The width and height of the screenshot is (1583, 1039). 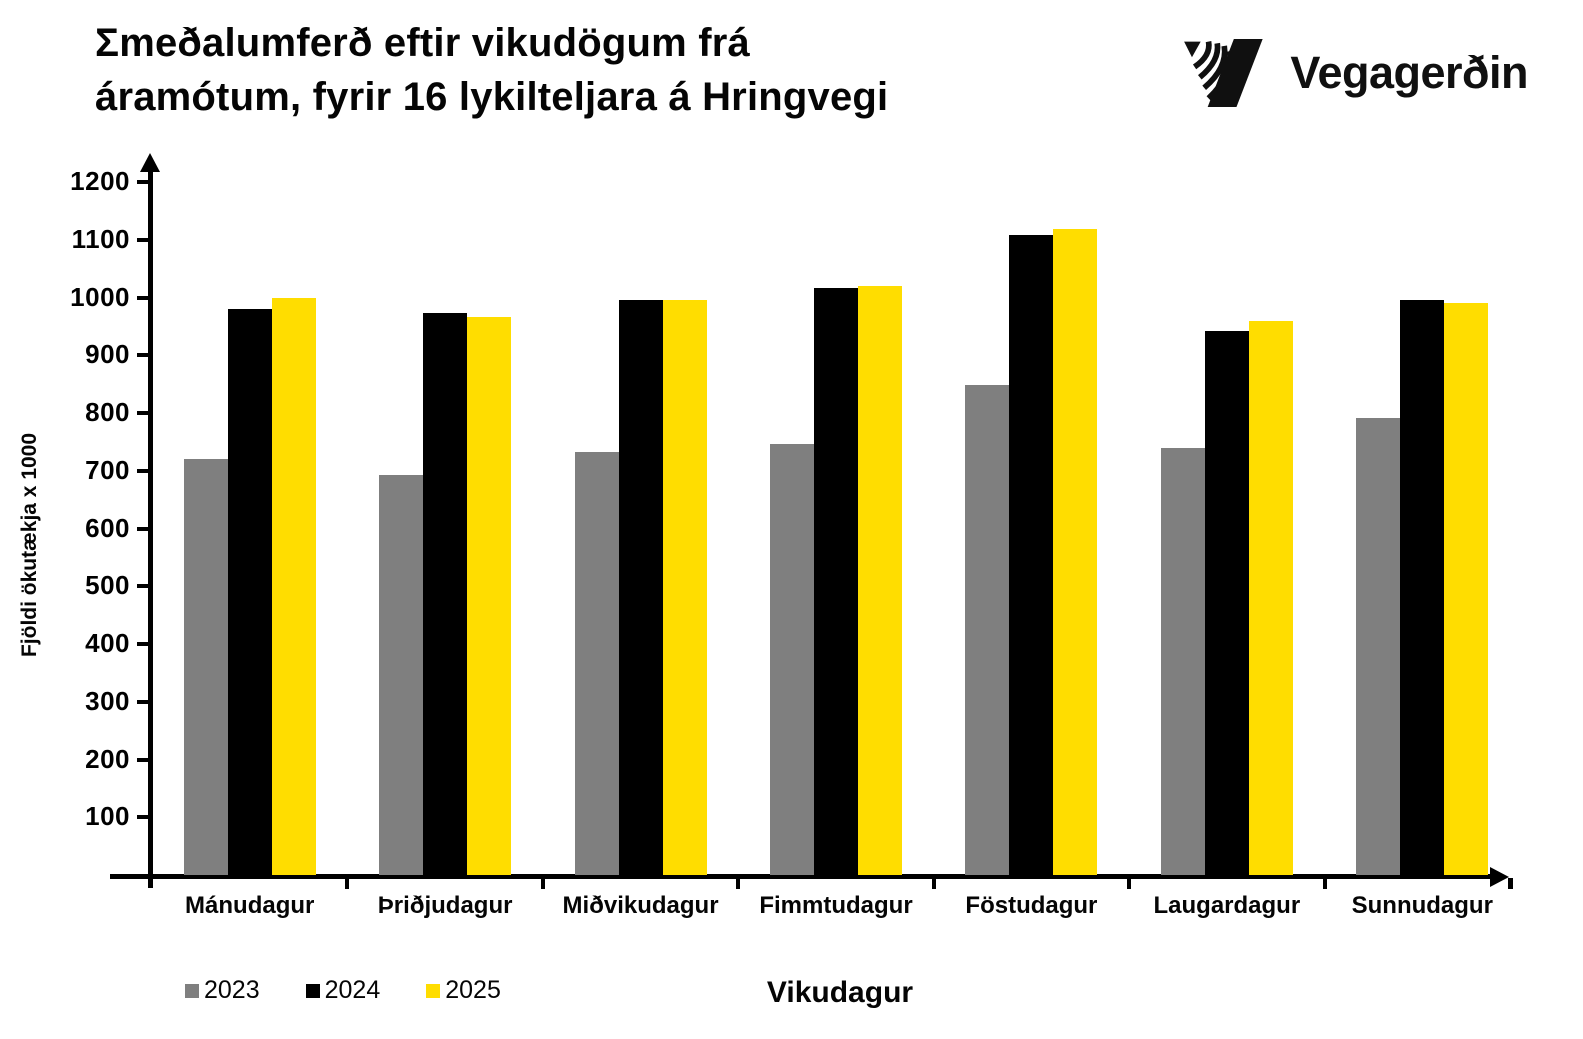 What do you see at coordinates (1510, 883) in the screenshot?
I see `x-axis-end-tick` at bounding box center [1510, 883].